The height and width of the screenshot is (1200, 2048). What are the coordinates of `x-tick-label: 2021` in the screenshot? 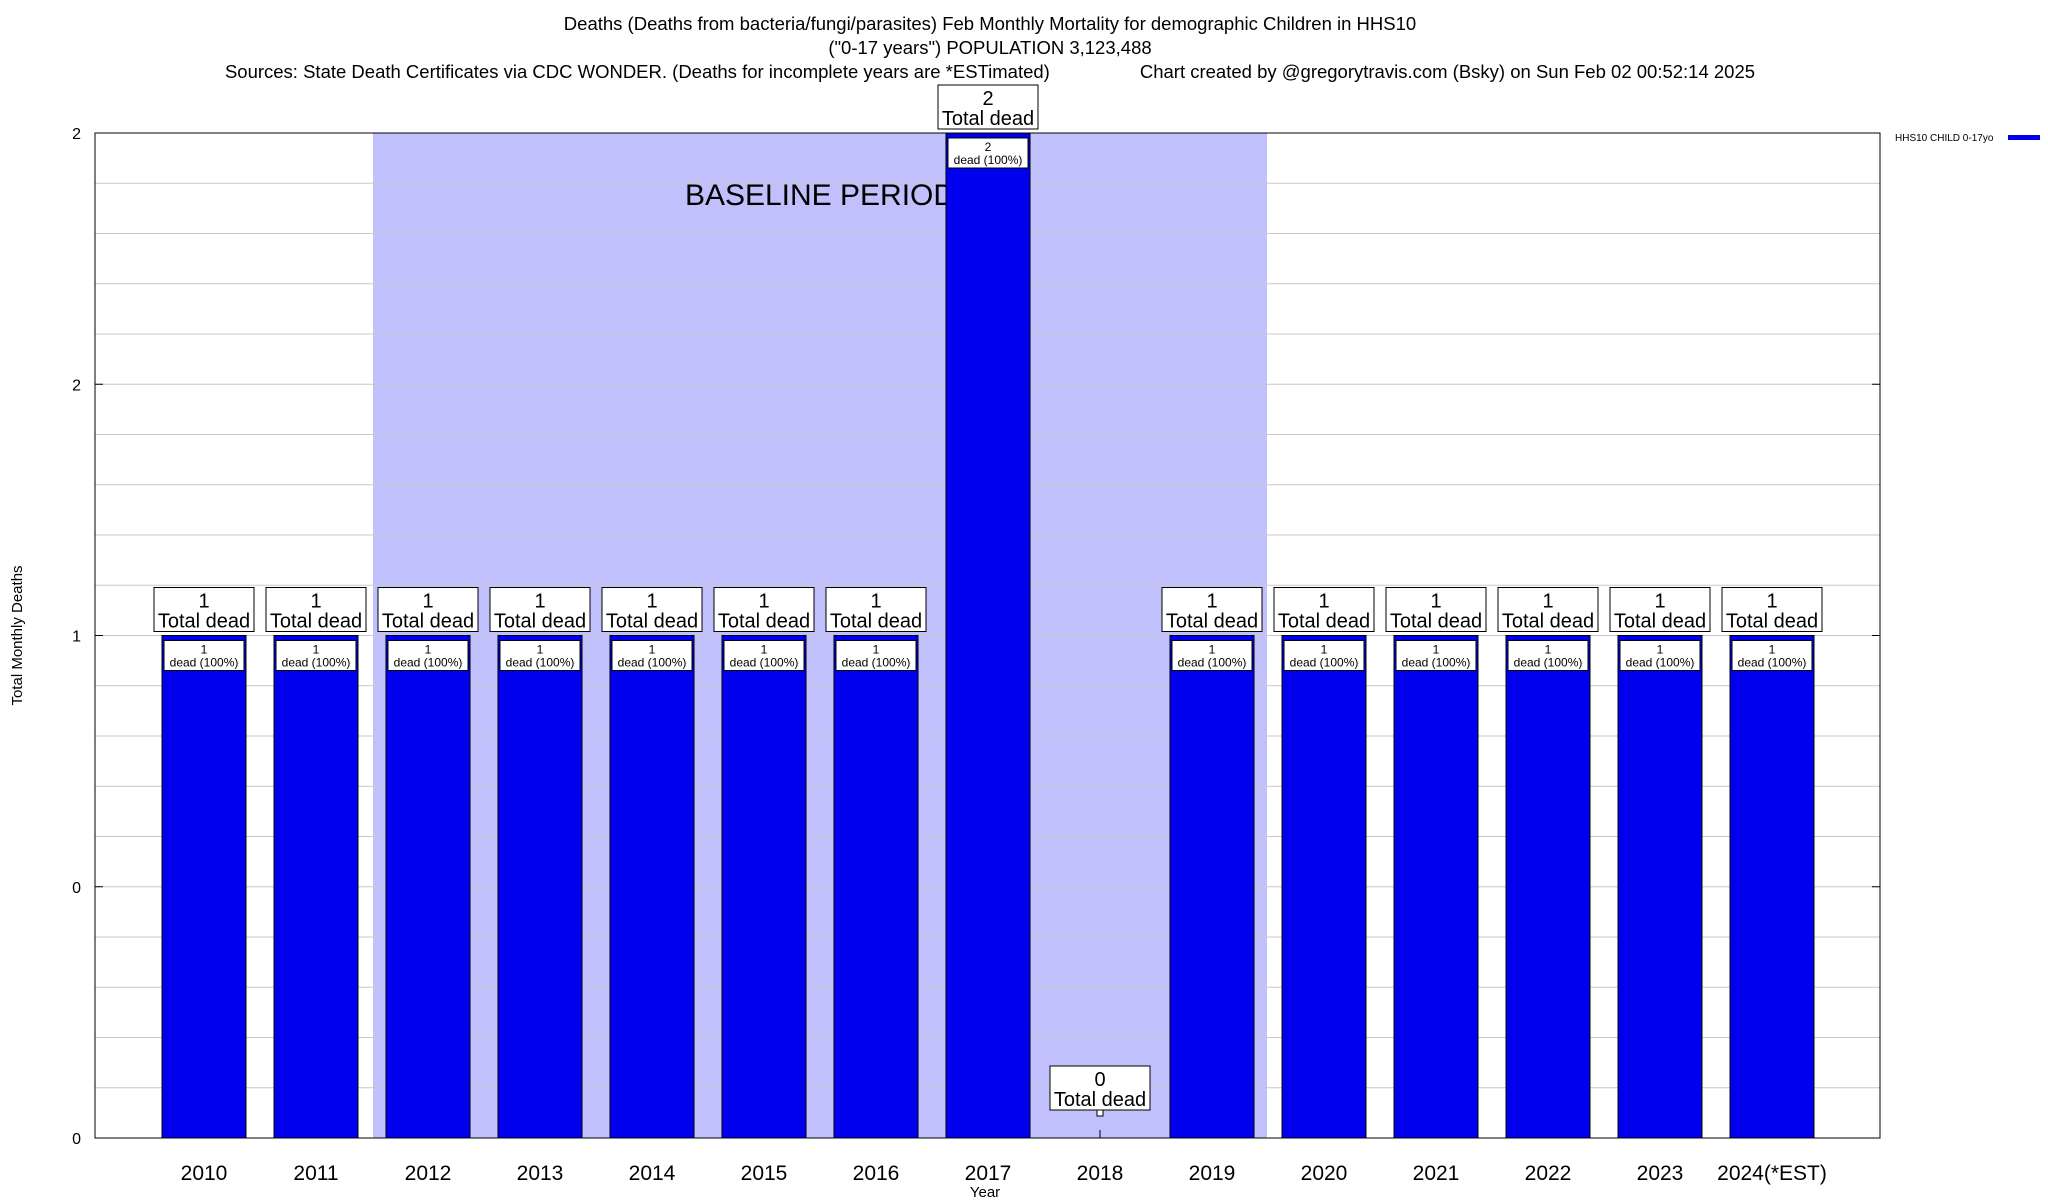 It's located at (1436, 1173).